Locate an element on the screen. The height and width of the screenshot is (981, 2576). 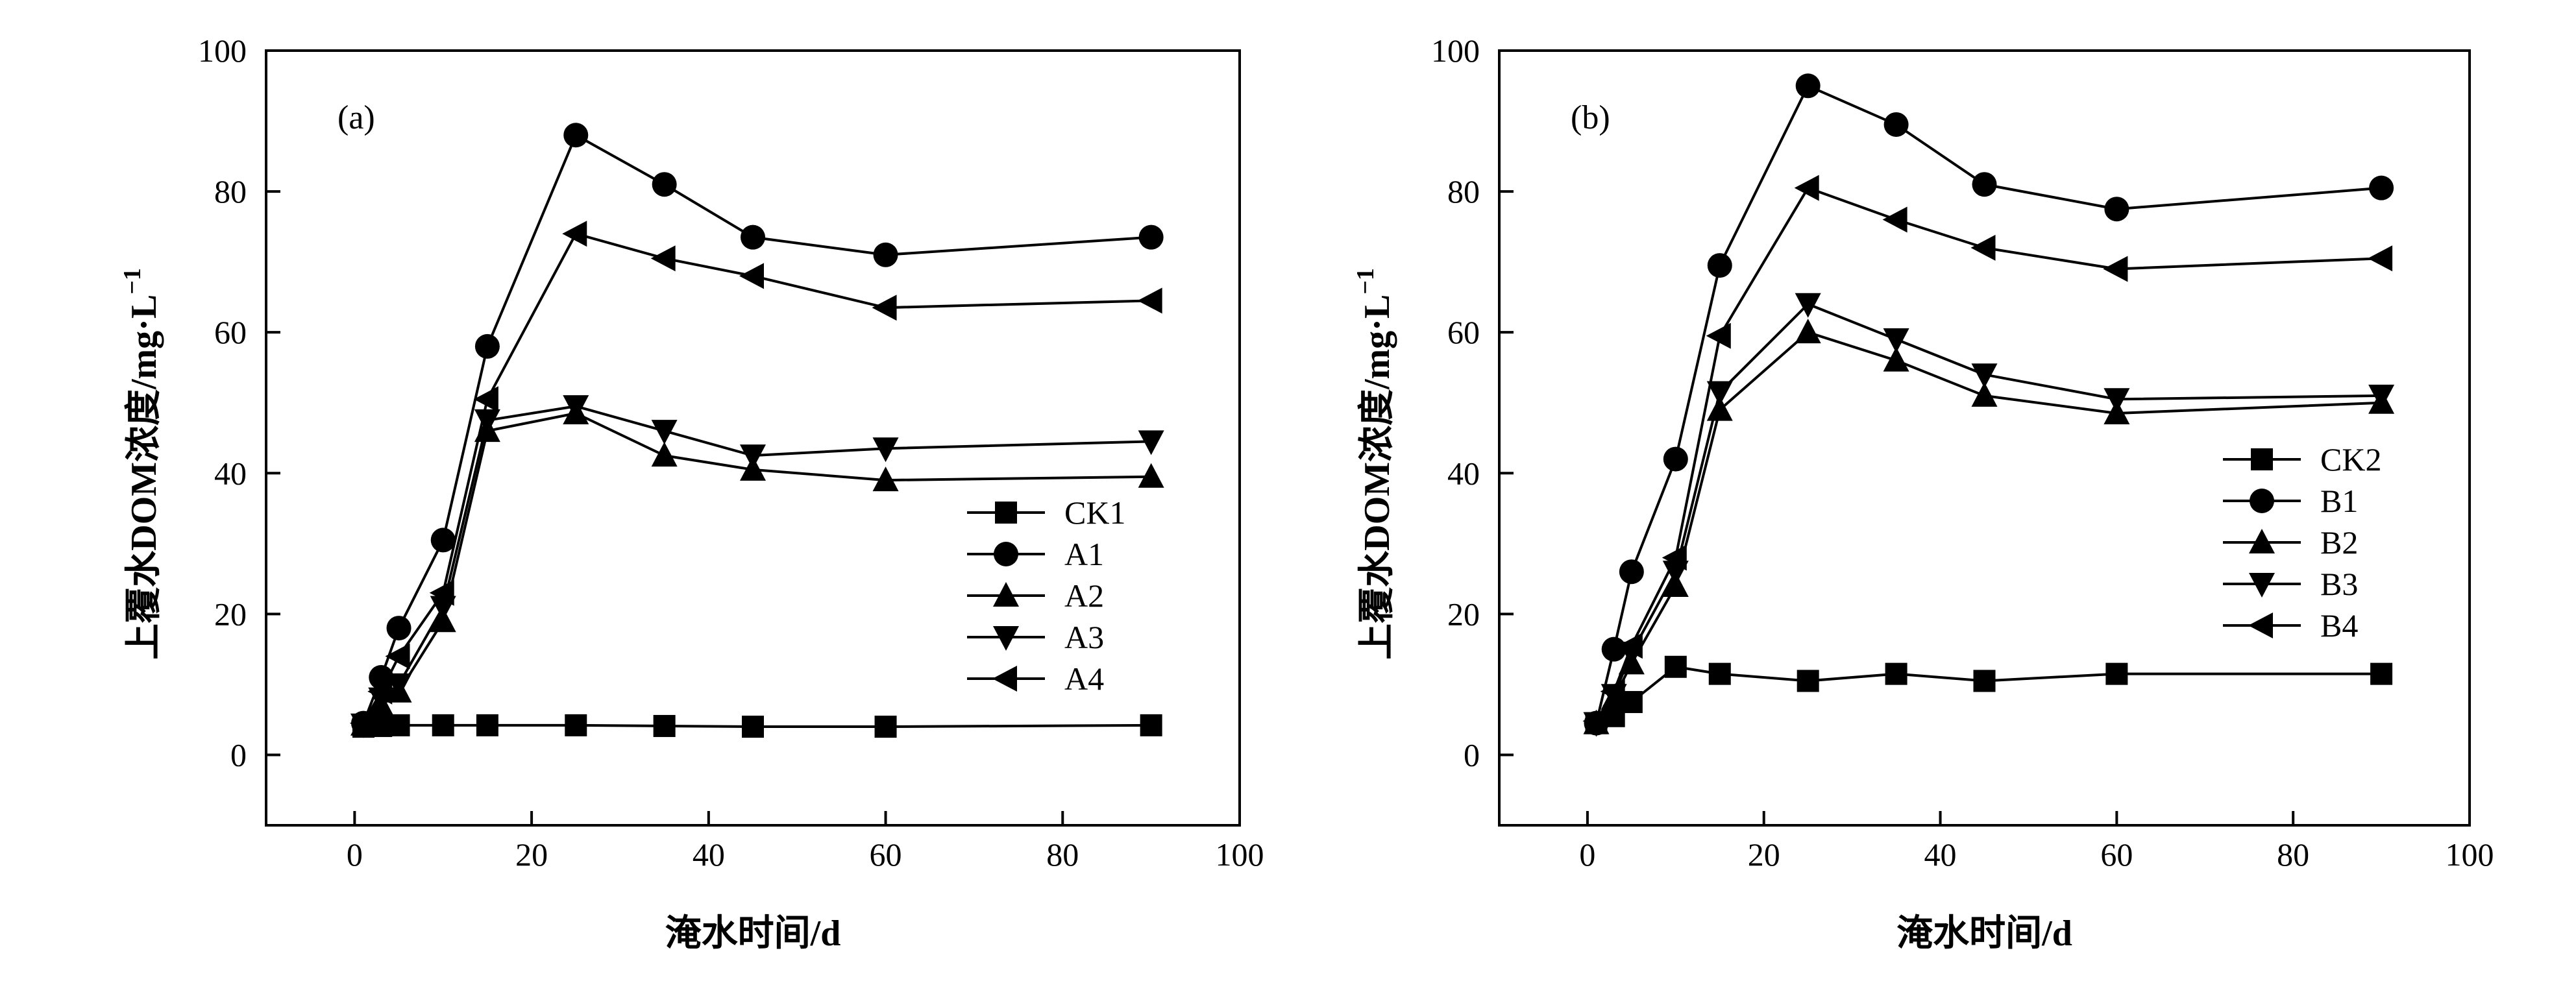
legend-marker-CK1 is located at coordinates (1006, 513).